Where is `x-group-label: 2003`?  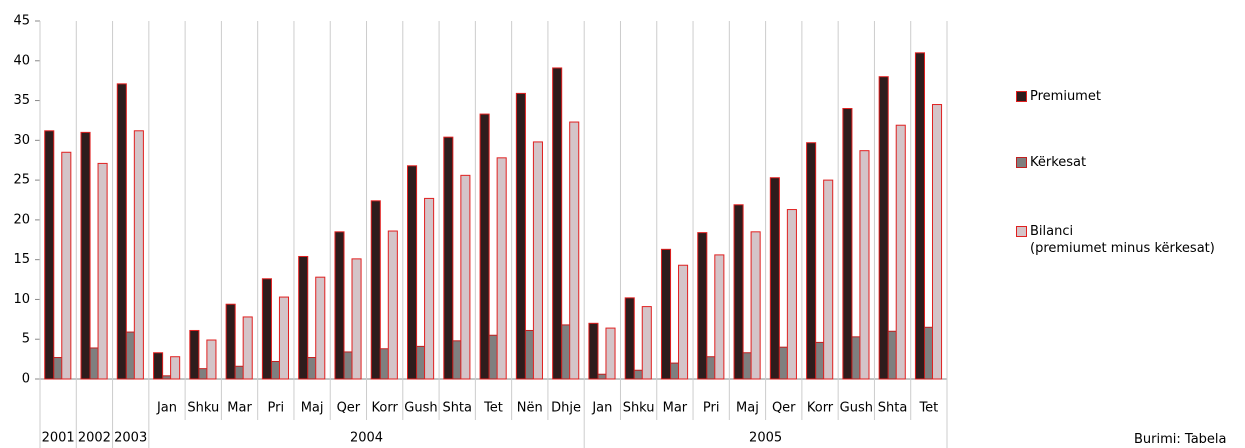 x-group-label: 2003 is located at coordinates (130, 438).